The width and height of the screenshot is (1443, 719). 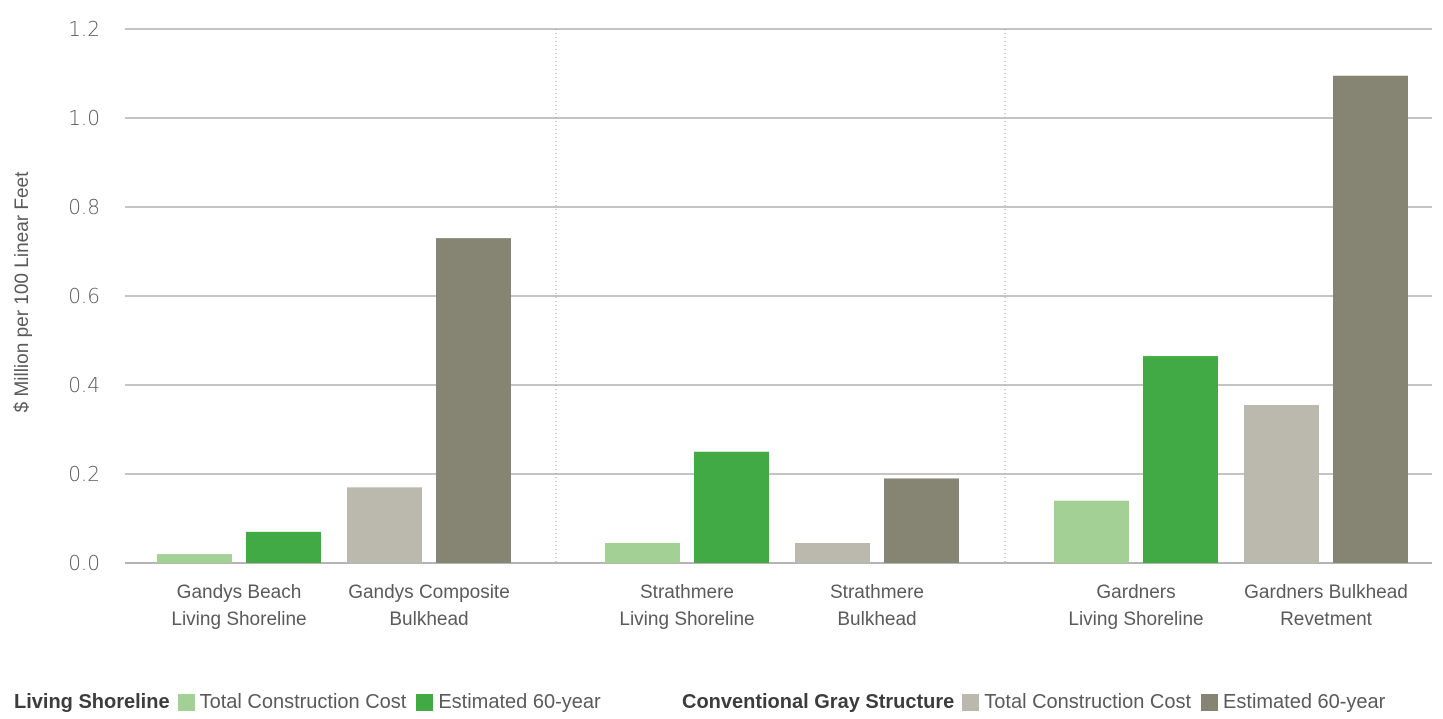 I want to click on y-tick-label: 0.2, so click(x=84, y=474).